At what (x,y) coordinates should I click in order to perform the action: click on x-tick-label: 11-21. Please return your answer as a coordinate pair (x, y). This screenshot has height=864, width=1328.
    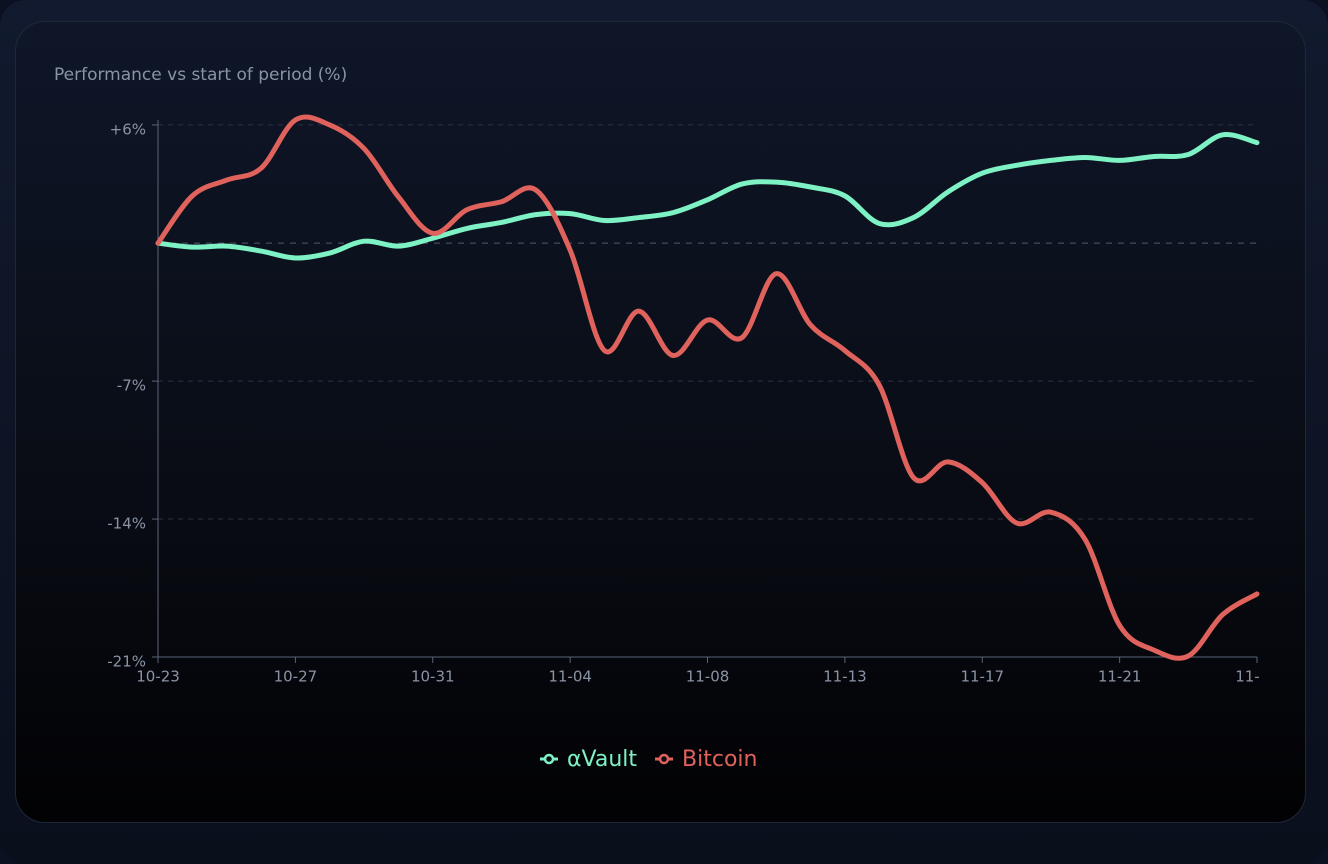
    Looking at the image, I should click on (1120, 677).